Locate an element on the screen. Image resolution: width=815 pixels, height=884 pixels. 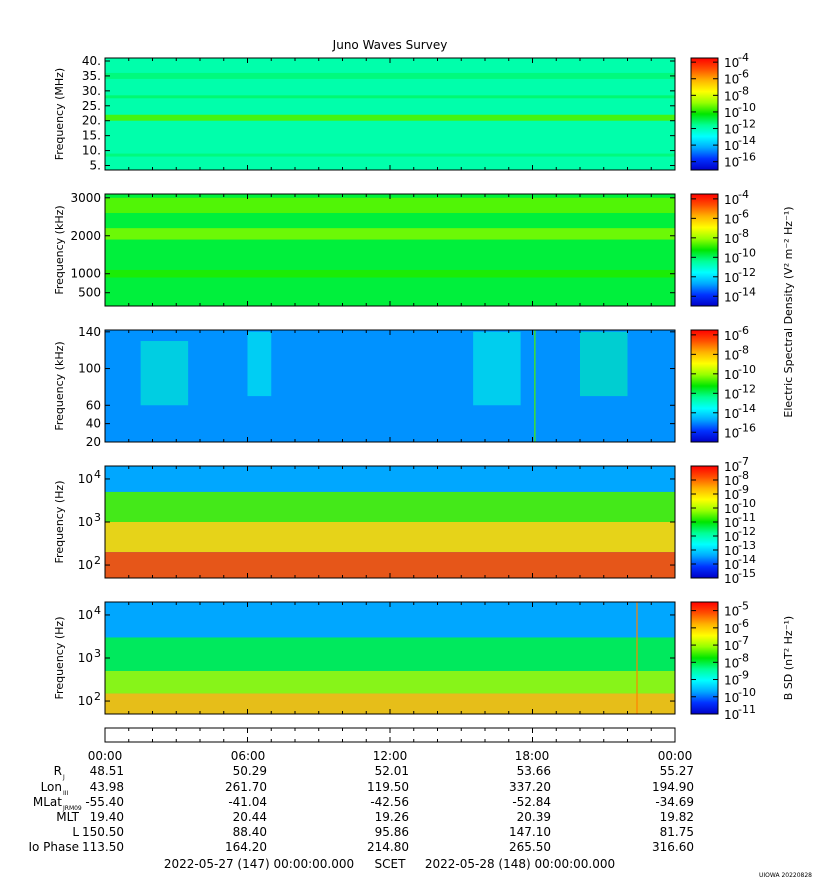
ephemeris-value: 95.86 is located at coordinates (392, 832).